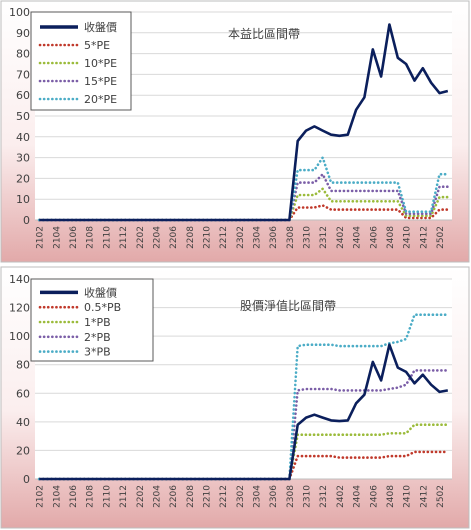 The height and width of the screenshot is (530, 471). What do you see at coordinates (57, 496) in the screenshot?
I see `pb-x-tick-label: 2104` at bounding box center [57, 496].